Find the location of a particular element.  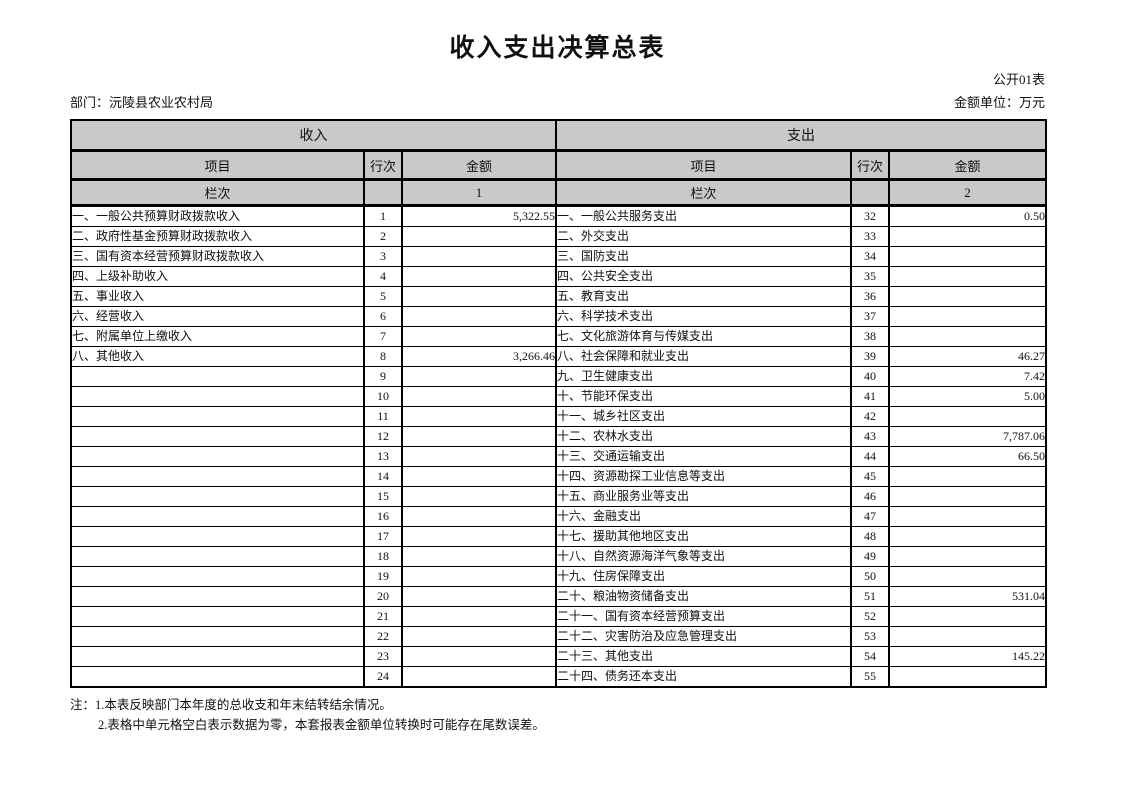

section-header-row: 收入 支出 is located at coordinates (558, 135).